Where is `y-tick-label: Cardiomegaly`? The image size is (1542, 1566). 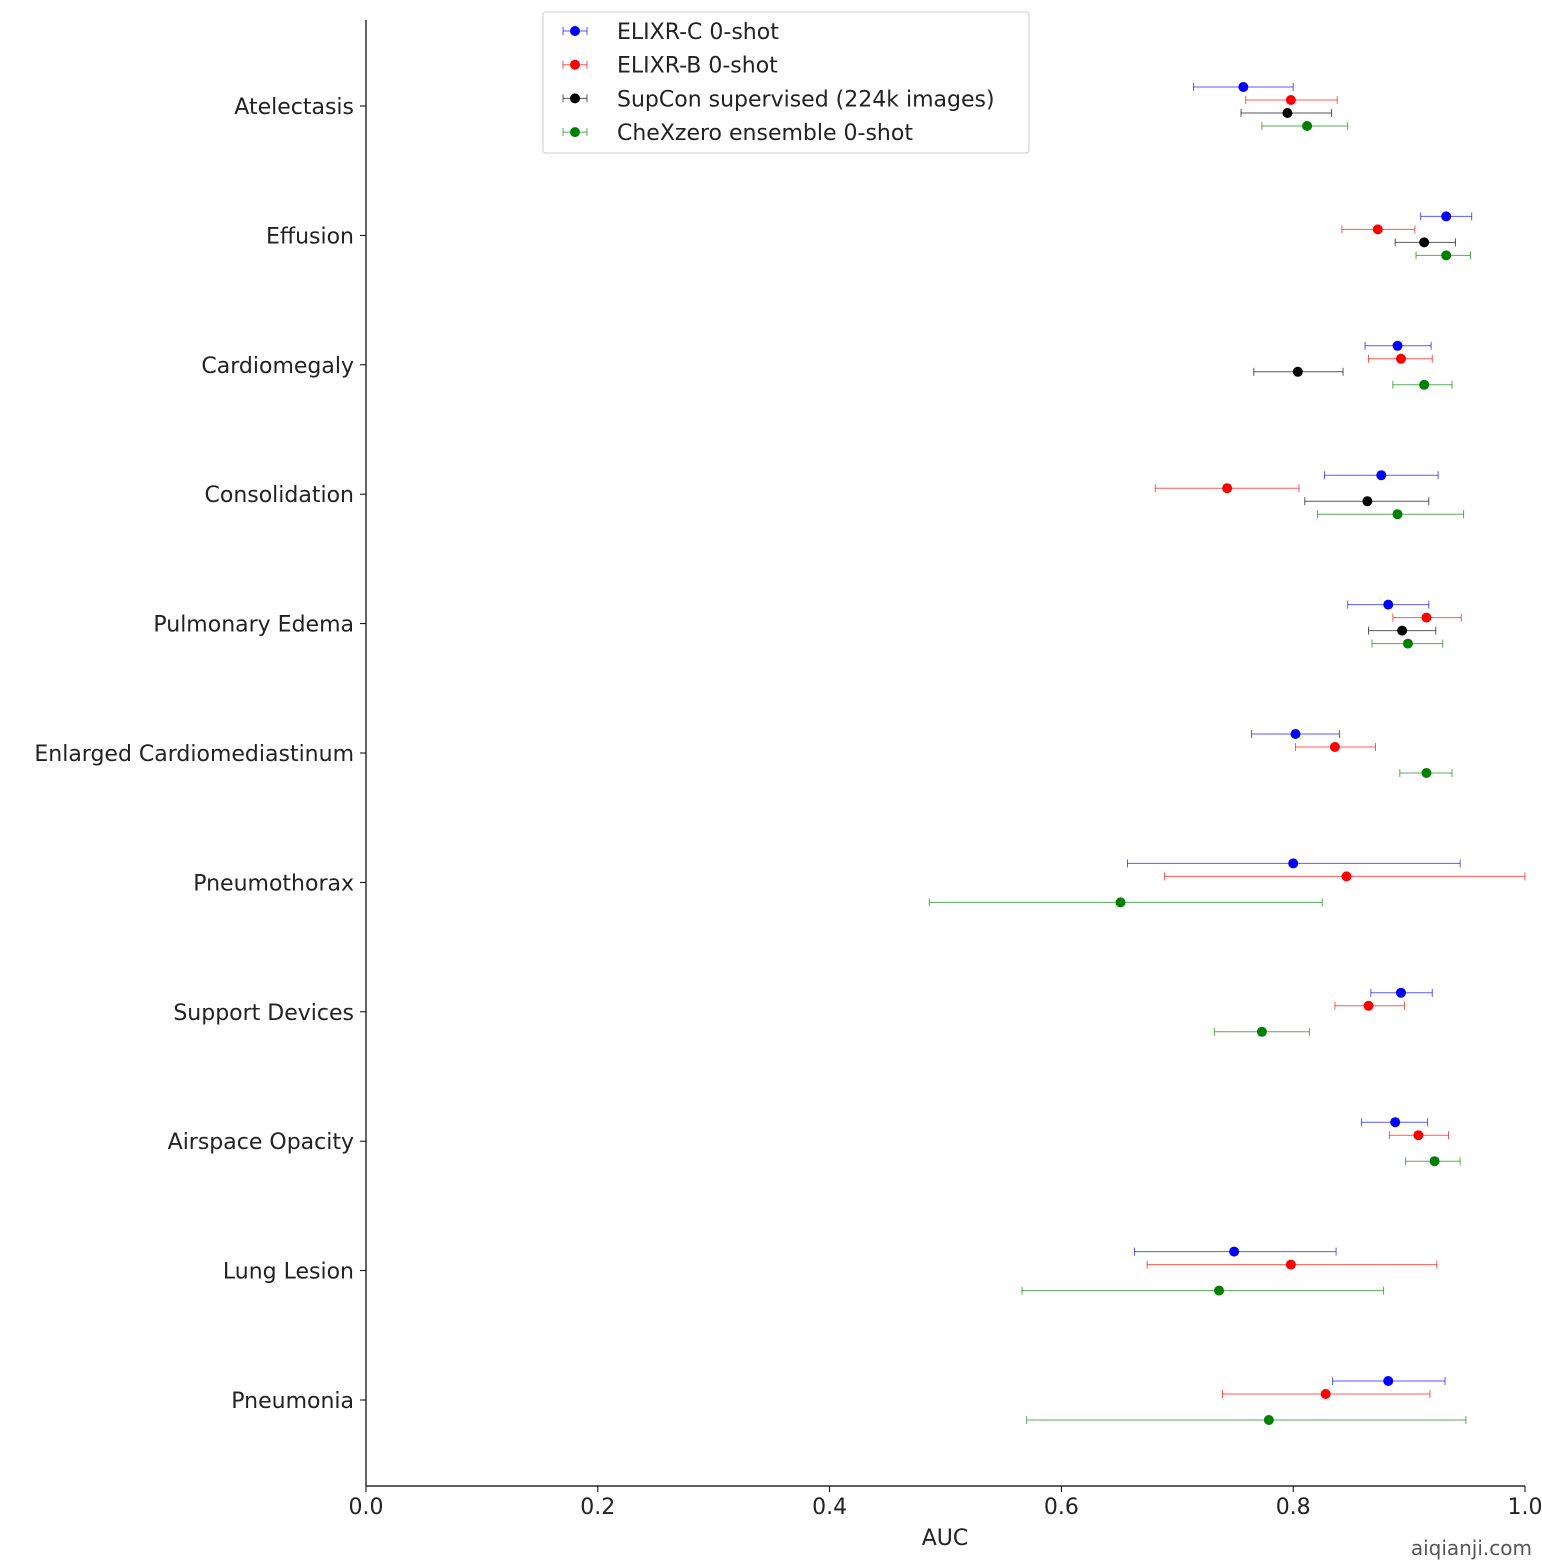
y-tick-label: Cardiomegaly is located at coordinates (277, 366).